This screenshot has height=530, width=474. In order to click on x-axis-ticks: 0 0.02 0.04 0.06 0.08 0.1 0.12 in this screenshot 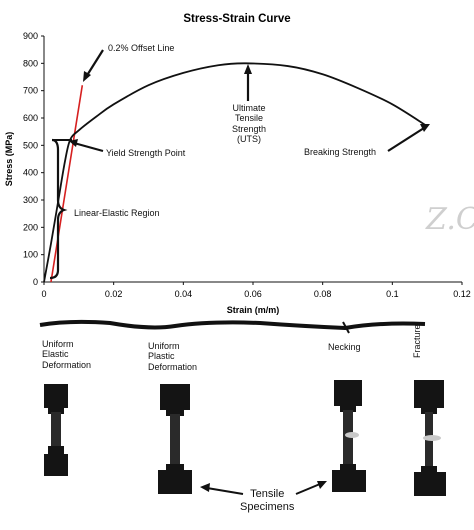, I will do `click(256, 290)`.